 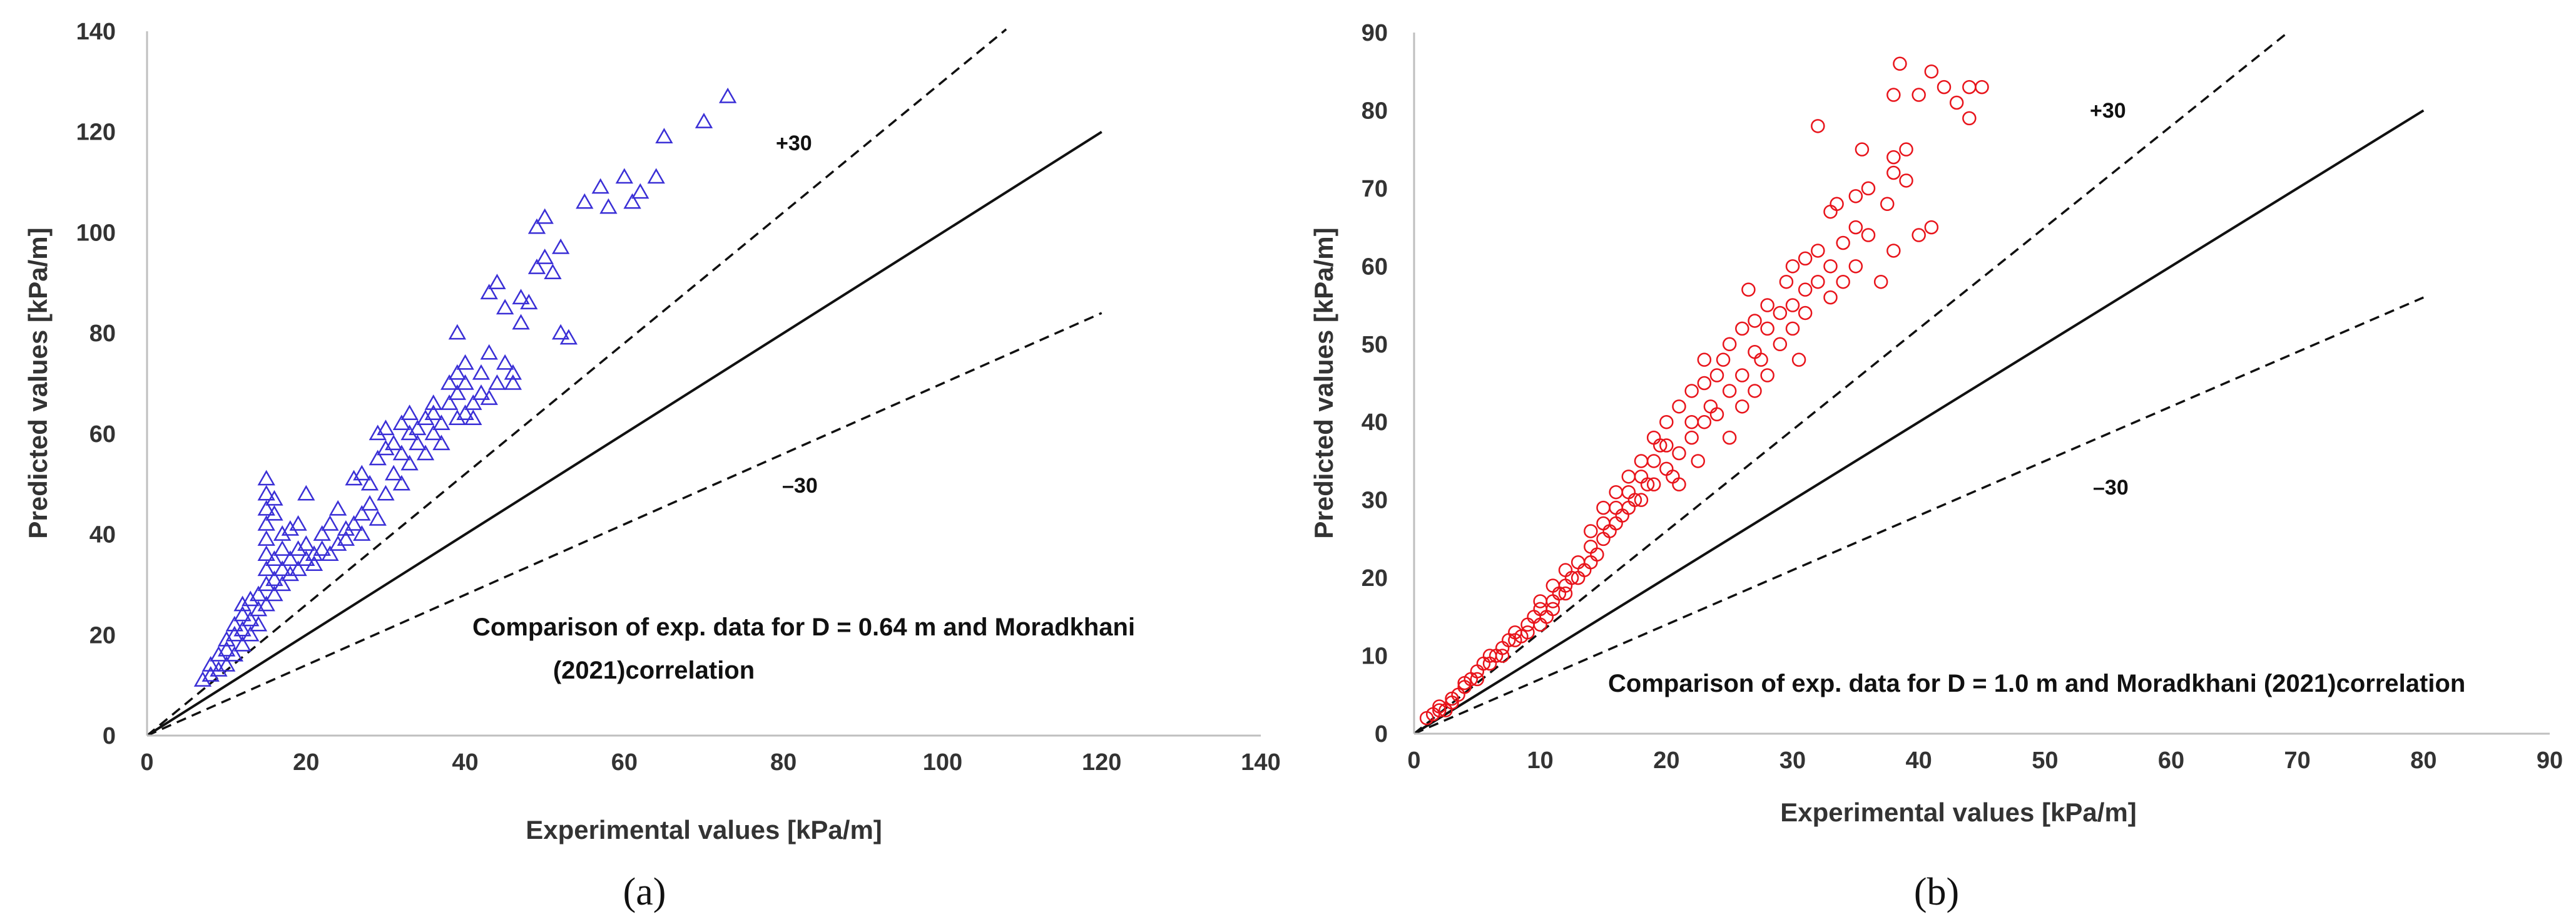 I want to click on panel-b-y-axis-title: Predicted values [kPa/m], so click(x=1324, y=382).